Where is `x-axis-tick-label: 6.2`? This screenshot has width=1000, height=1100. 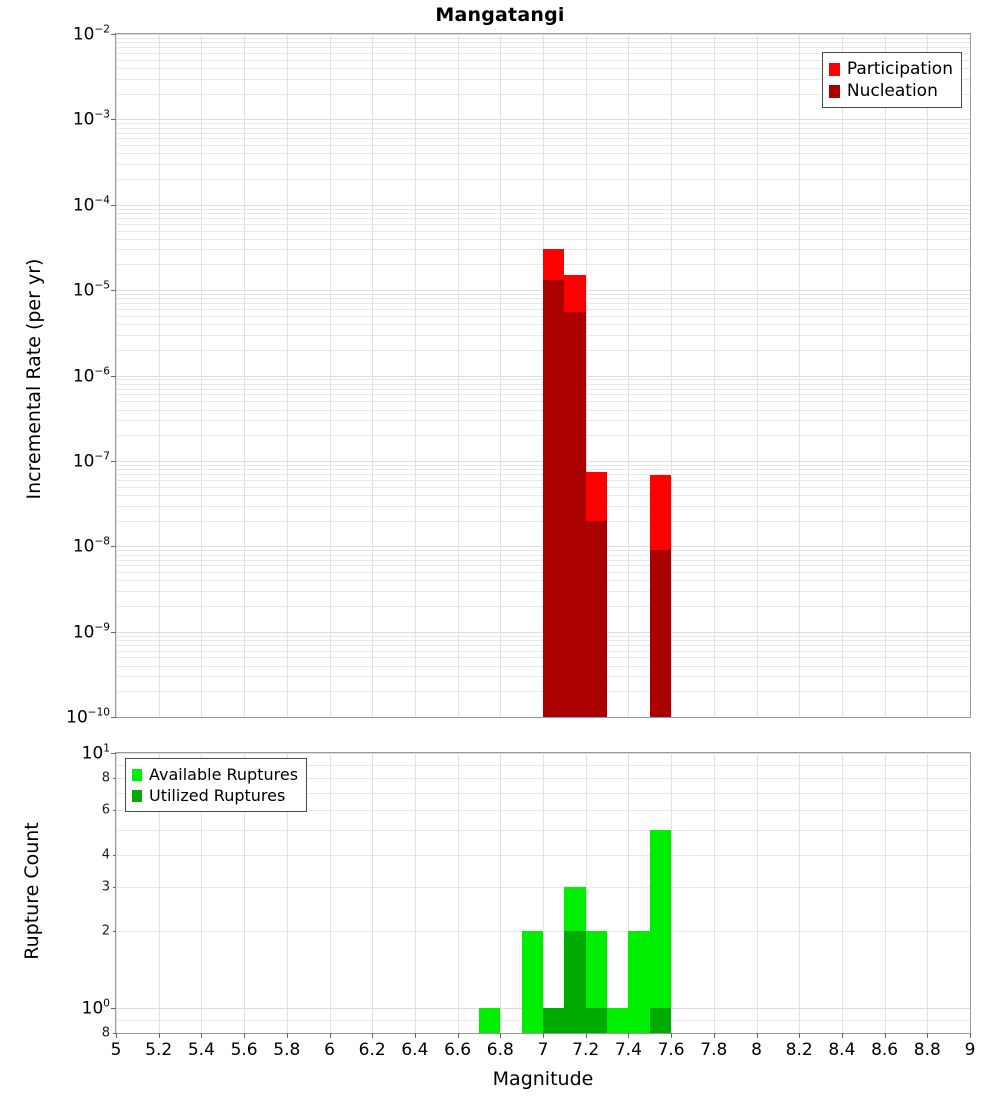 x-axis-tick-label: 6.2 is located at coordinates (372, 1050).